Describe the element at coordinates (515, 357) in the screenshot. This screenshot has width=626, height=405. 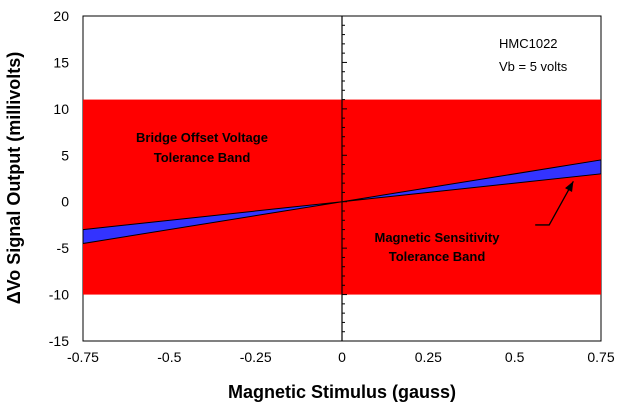
I see `x-tick-label: 0.5` at that location.